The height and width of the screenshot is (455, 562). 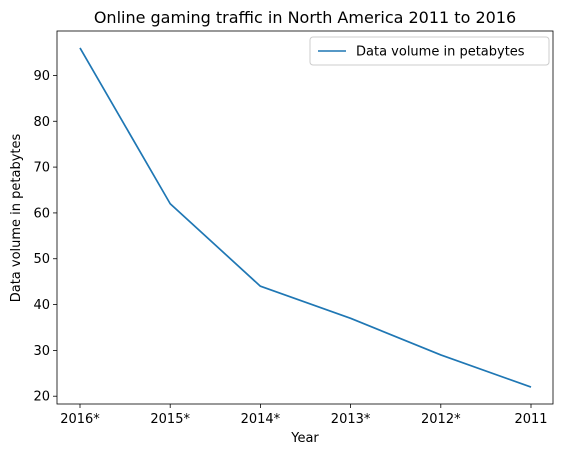 I want to click on legend-box, so click(x=429, y=51).